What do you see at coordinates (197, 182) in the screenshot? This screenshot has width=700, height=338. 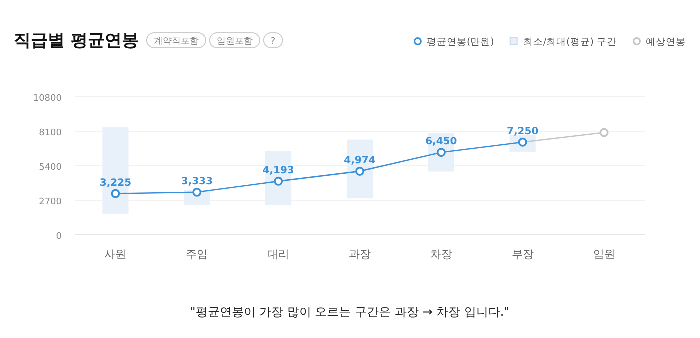 I see `data-label: 3,333` at bounding box center [197, 182].